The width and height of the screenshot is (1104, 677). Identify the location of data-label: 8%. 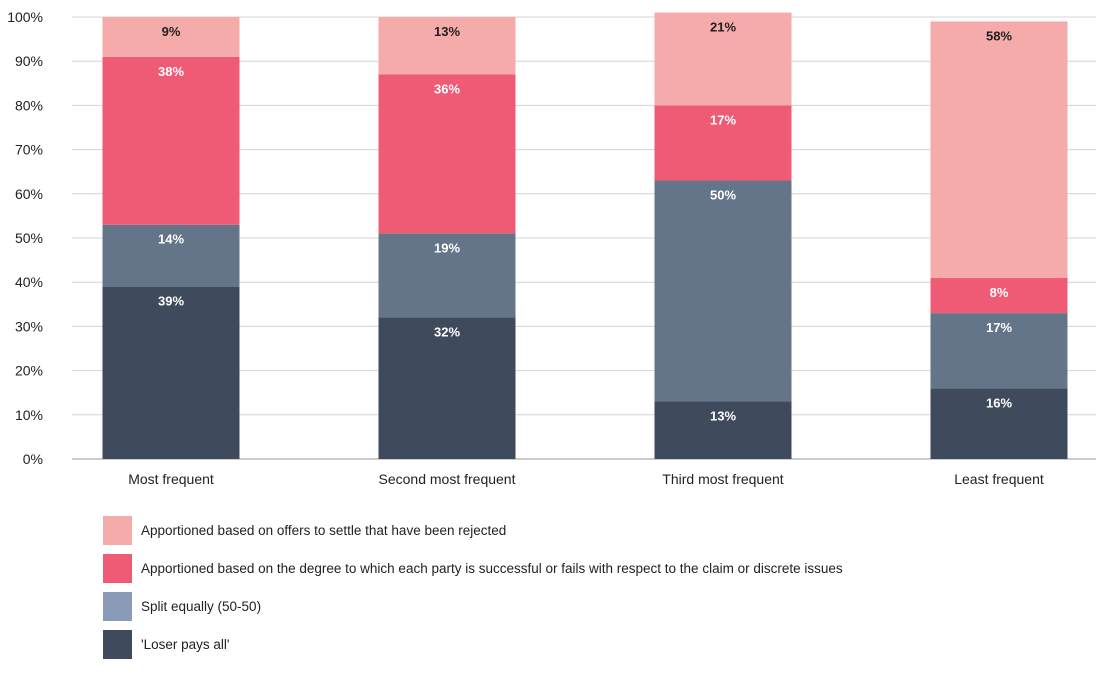
(999, 292).